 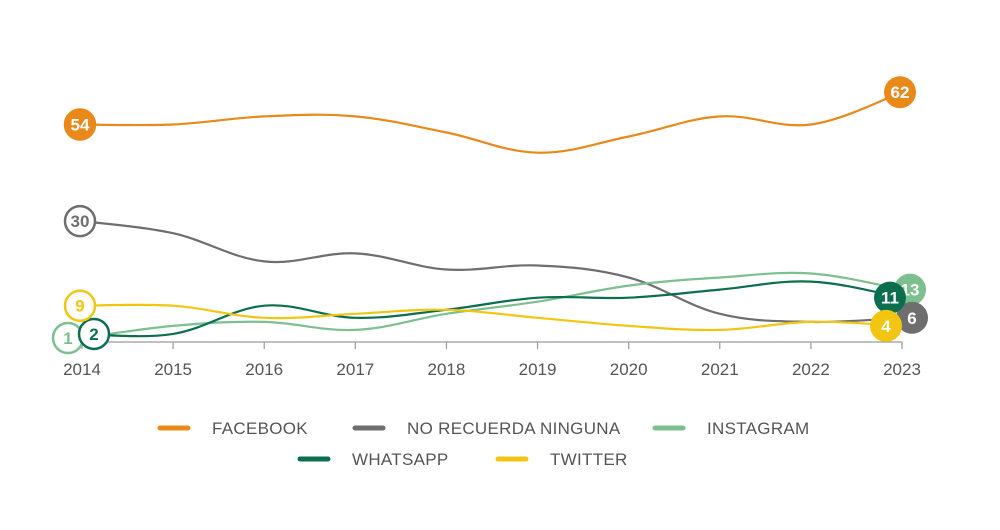 What do you see at coordinates (400, 459) in the screenshot?
I see `legend-label: WHATSAPP` at bounding box center [400, 459].